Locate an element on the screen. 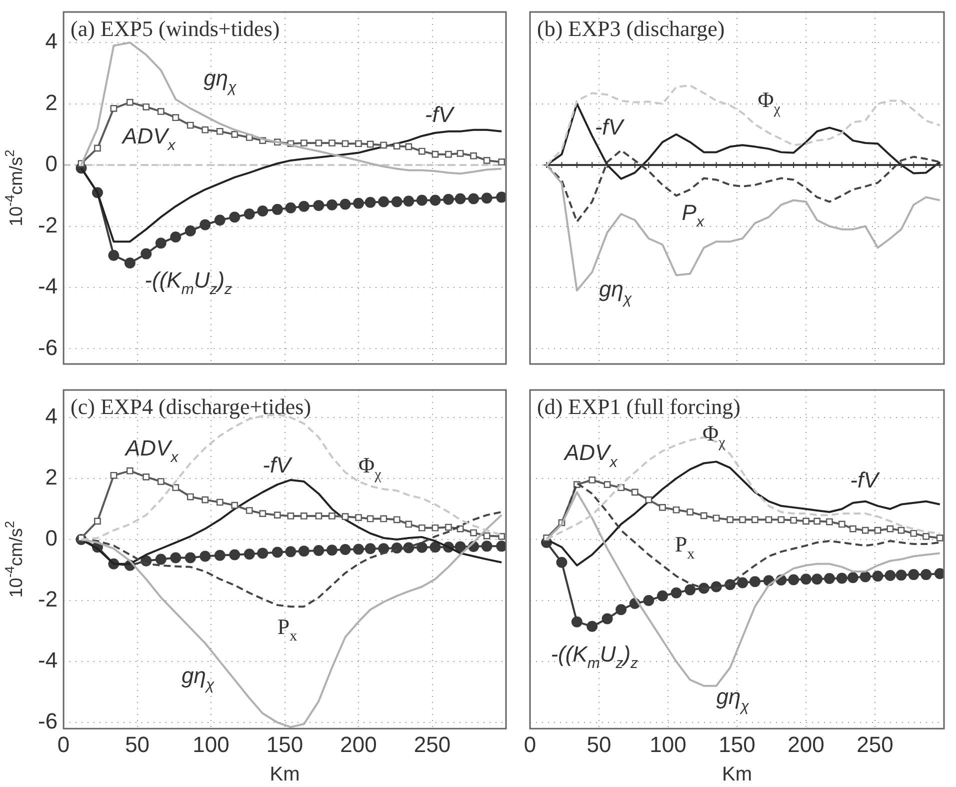  chart-title: (d) EXP1 (full forcing) is located at coordinates (638, 406).